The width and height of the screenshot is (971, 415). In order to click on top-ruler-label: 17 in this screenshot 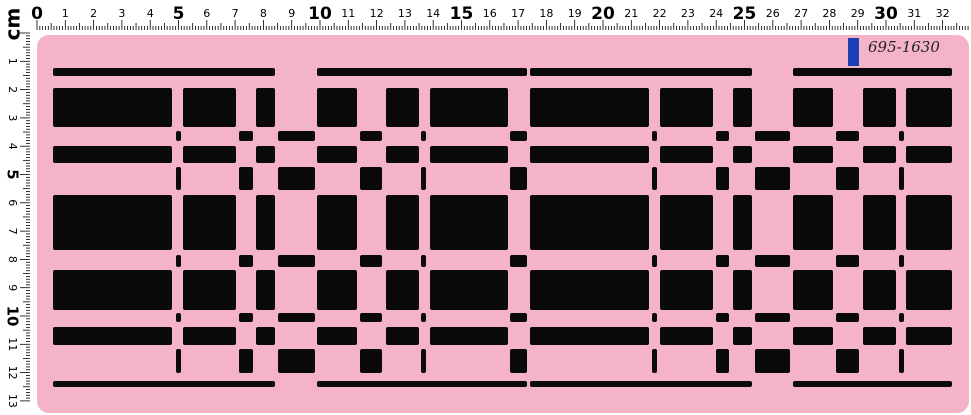, I will do `click(518, 13)`.